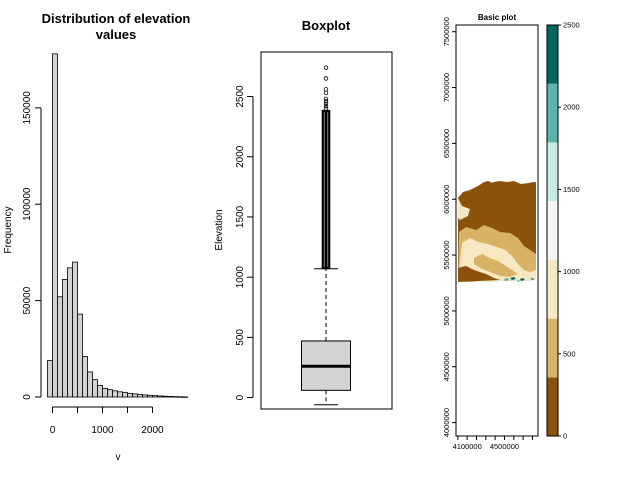 The image size is (628, 480). I want to click on raster-elevation-area, so click(497, 231).